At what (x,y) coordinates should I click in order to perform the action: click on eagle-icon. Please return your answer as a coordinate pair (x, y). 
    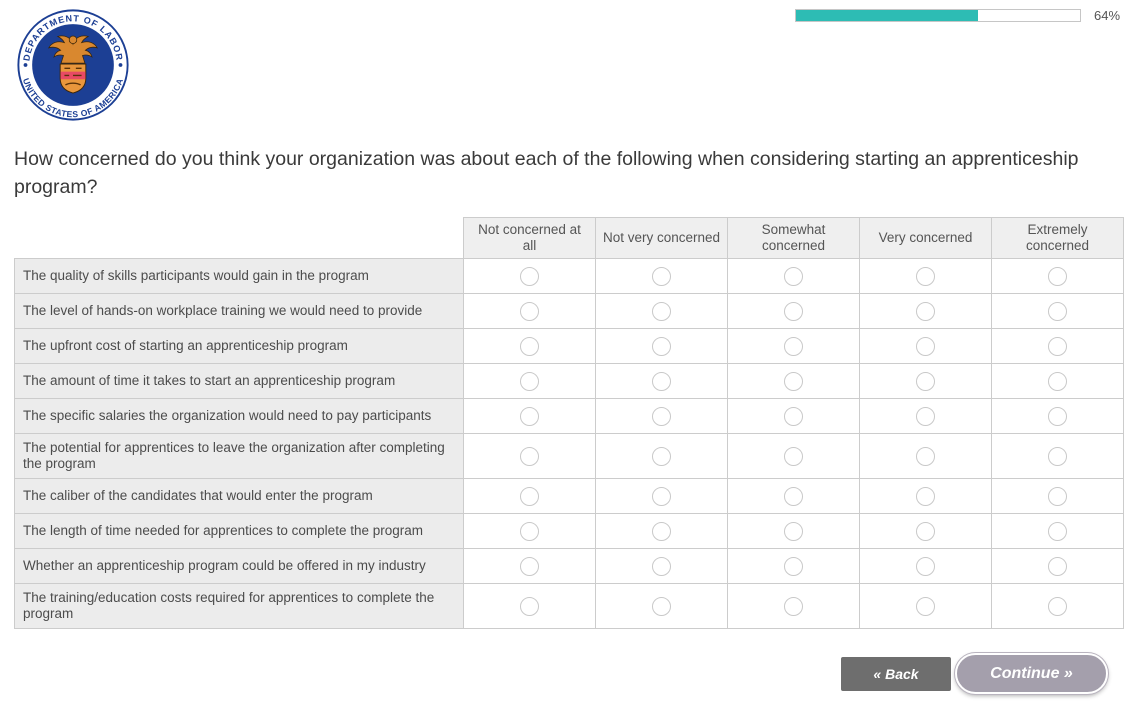
    Looking at the image, I should click on (73, 49).